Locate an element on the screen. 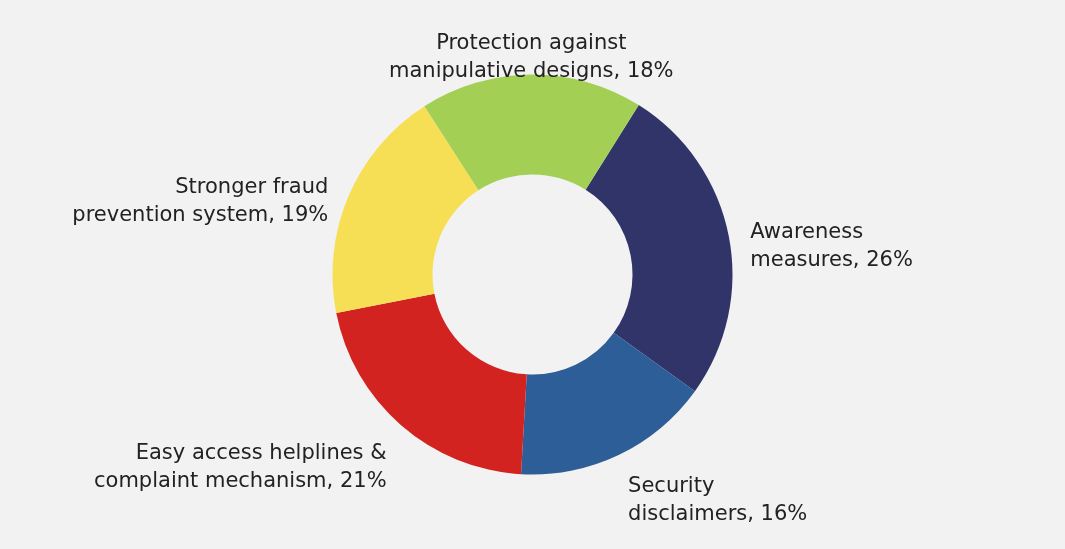 Image resolution: width=1065 pixels, height=549 pixels. slice-label: Protection against manipulative designs, 18% is located at coordinates (531, 55).